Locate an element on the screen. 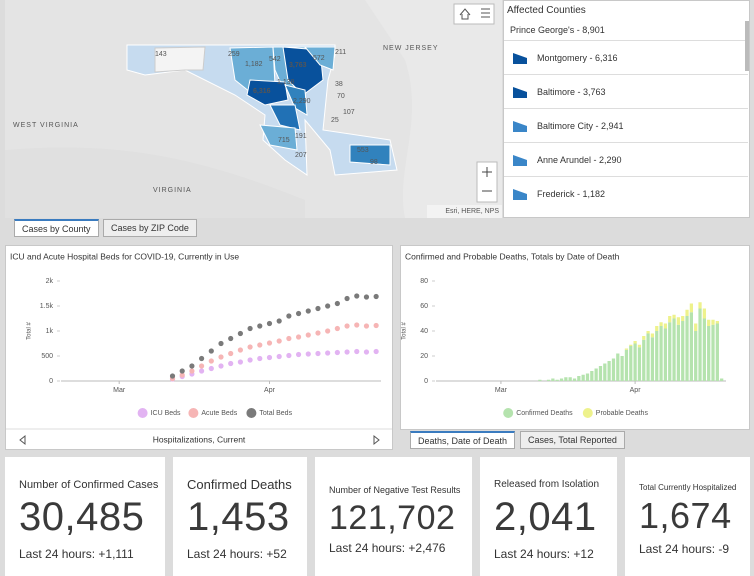 The height and width of the screenshot is (576, 754). map-label: 107 is located at coordinates (349, 112).